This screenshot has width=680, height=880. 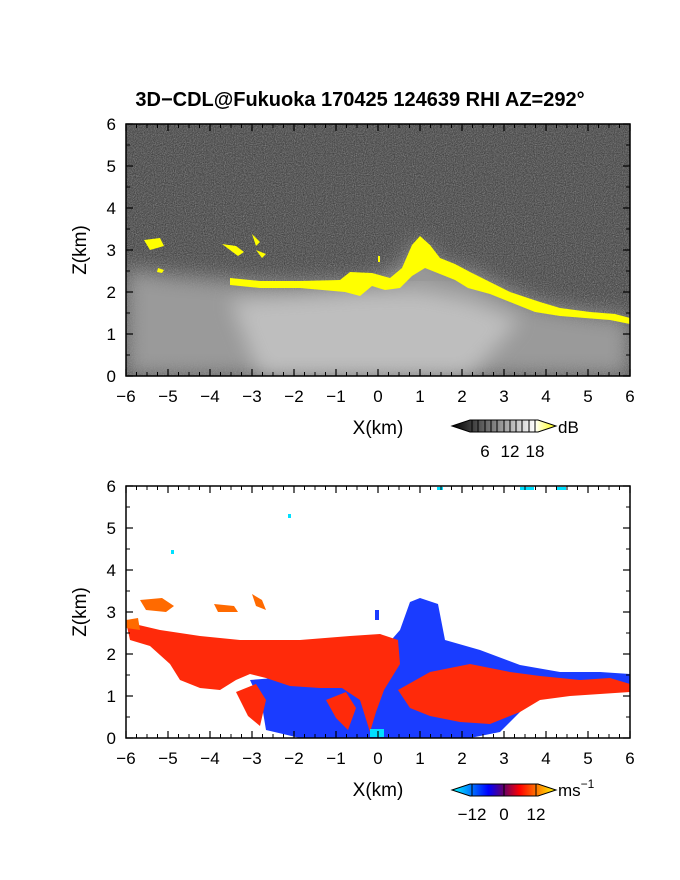 What do you see at coordinates (484, 451) in the screenshot?
I see `cb-tick-label: 6` at bounding box center [484, 451].